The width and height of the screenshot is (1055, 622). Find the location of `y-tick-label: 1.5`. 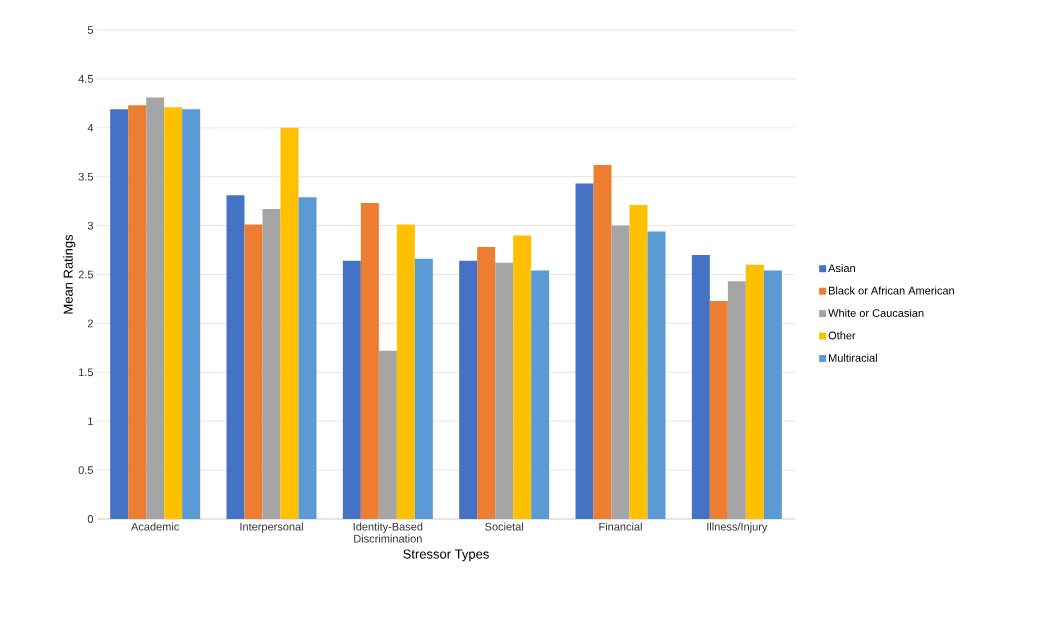

y-tick-label: 1.5 is located at coordinates (86, 372).